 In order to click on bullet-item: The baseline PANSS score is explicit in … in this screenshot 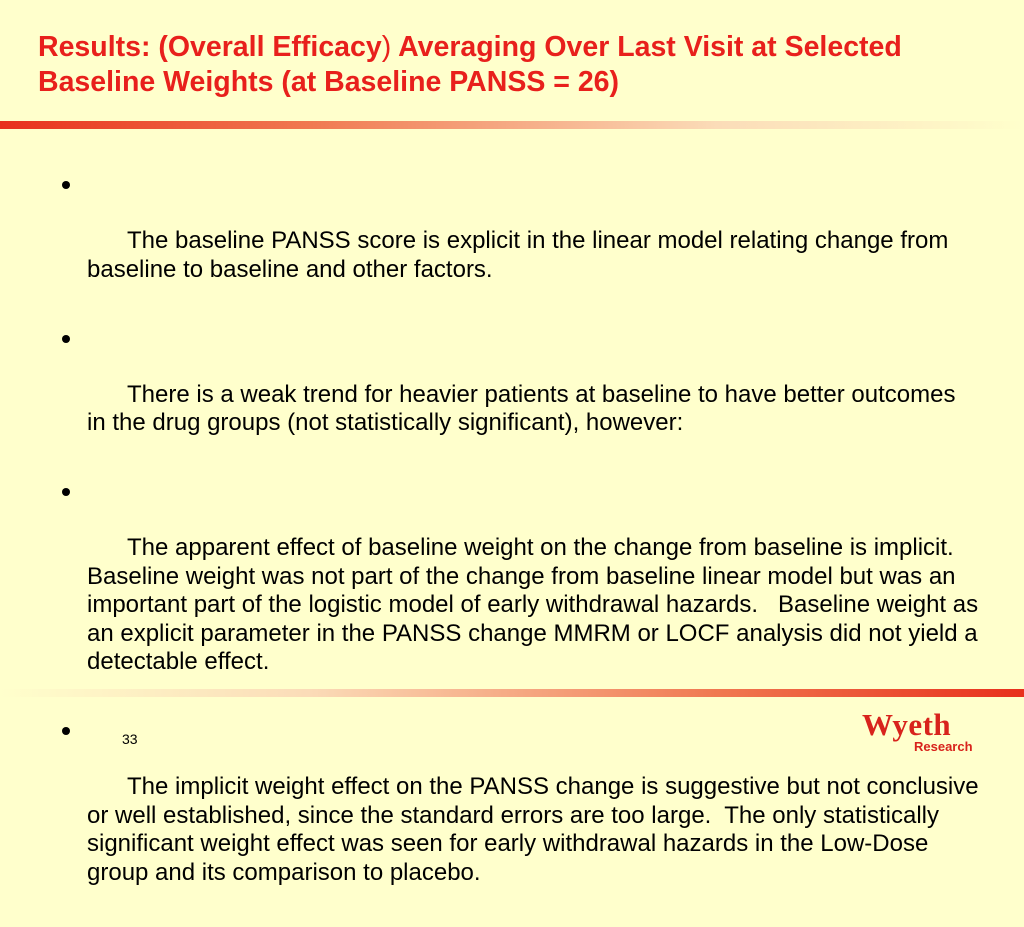, I will do `click(520, 241)`.